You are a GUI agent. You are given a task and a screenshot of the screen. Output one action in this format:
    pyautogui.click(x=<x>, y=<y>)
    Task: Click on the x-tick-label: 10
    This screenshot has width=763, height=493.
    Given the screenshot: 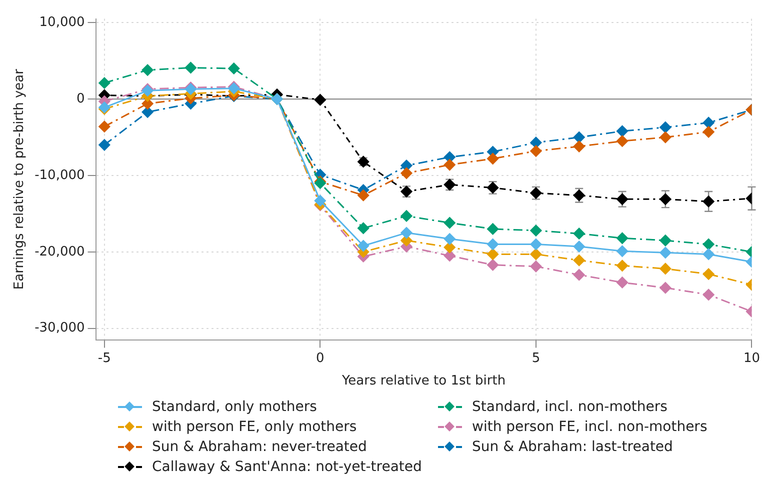 What is the action you would take?
    pyautogui.click(x=751, y=358)
    